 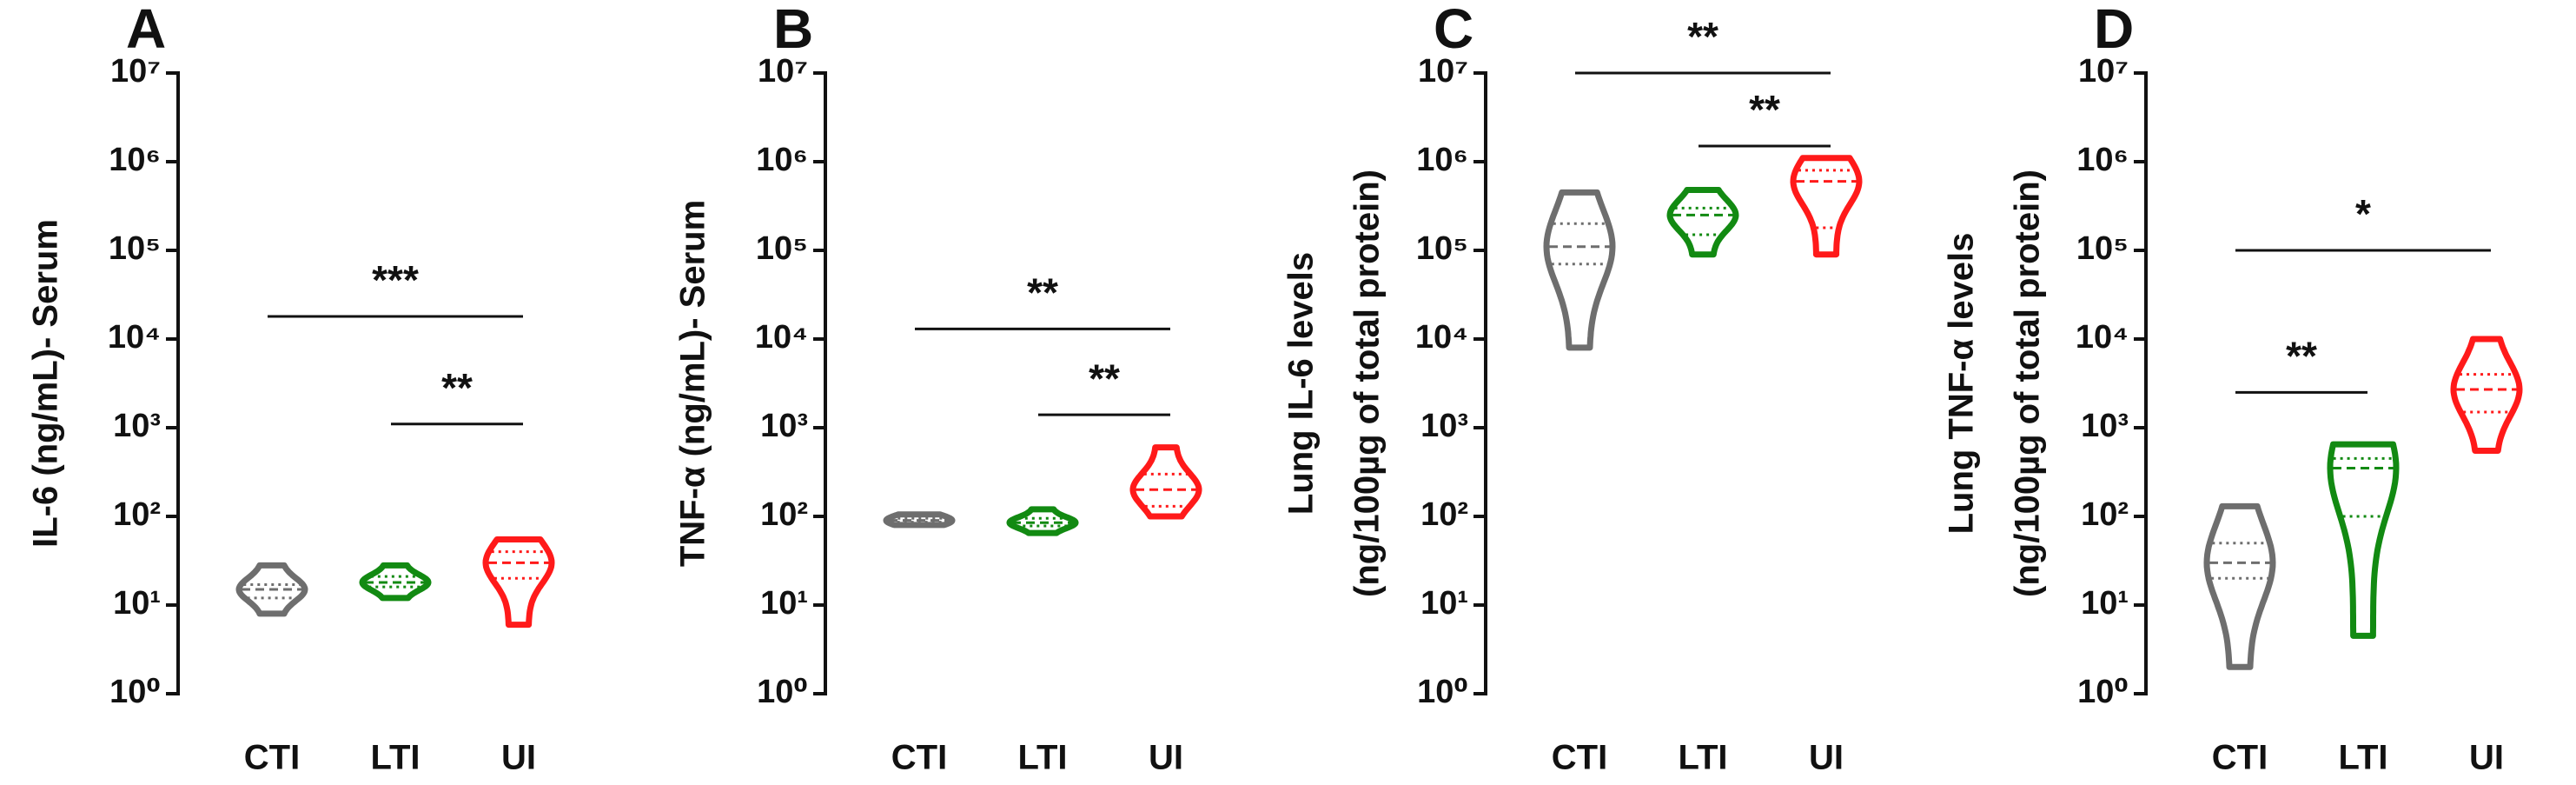 What do you see at coordinates (46, 383) in the screenshot?
I see `y-axis-label: IL-6 (ng/mL)- Serum` at bounding box center [46, 383].